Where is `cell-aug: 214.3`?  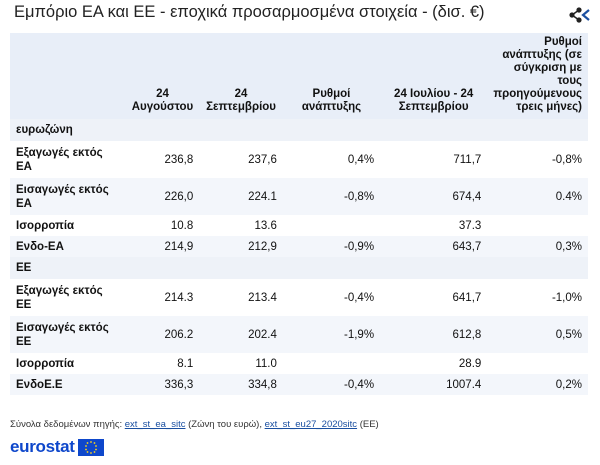
cell-aug: 214.3 is located at coordinates (179, 297).